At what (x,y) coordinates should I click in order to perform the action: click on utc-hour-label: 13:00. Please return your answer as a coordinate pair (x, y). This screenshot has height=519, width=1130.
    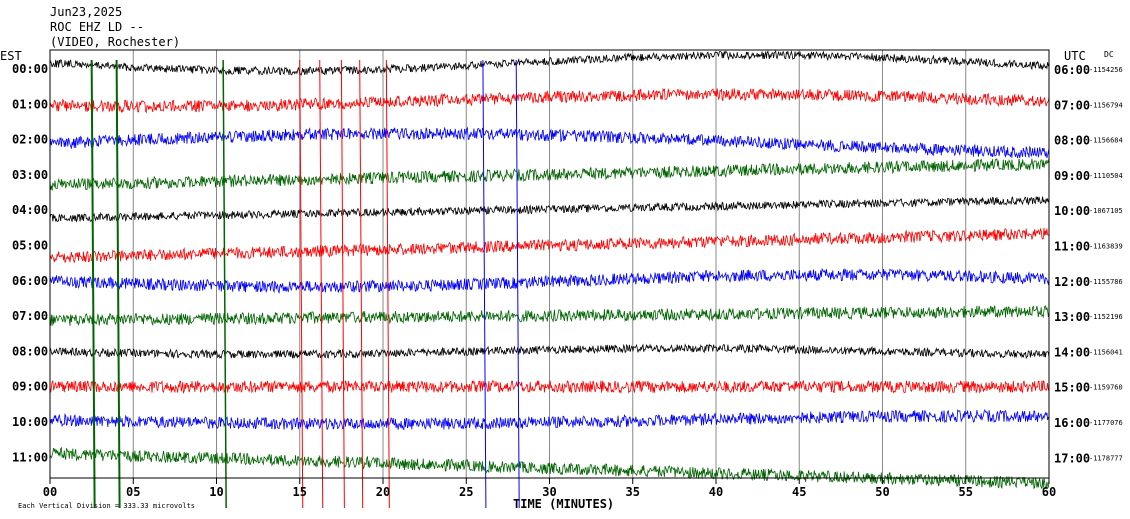
    Looking at the image, I should click on (1072, 317).